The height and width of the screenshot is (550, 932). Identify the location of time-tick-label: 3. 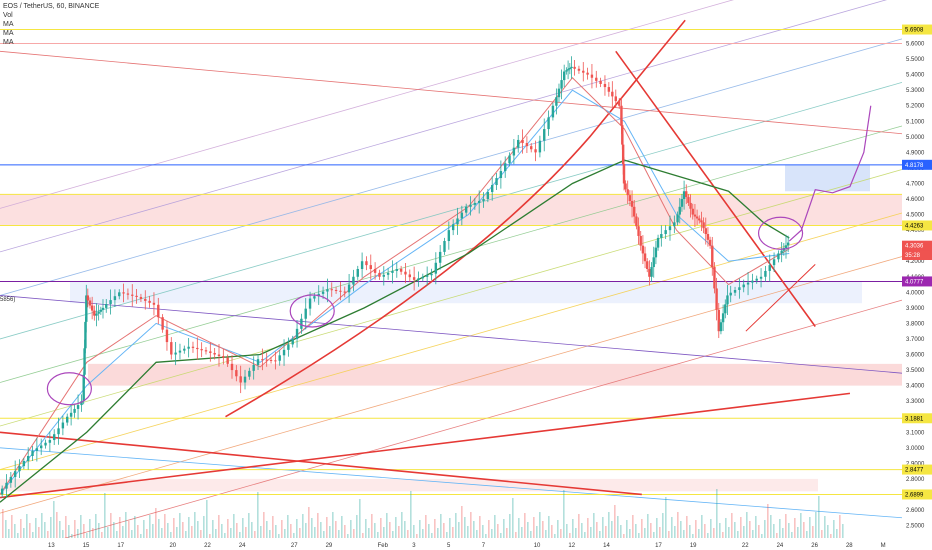
(414, 546).